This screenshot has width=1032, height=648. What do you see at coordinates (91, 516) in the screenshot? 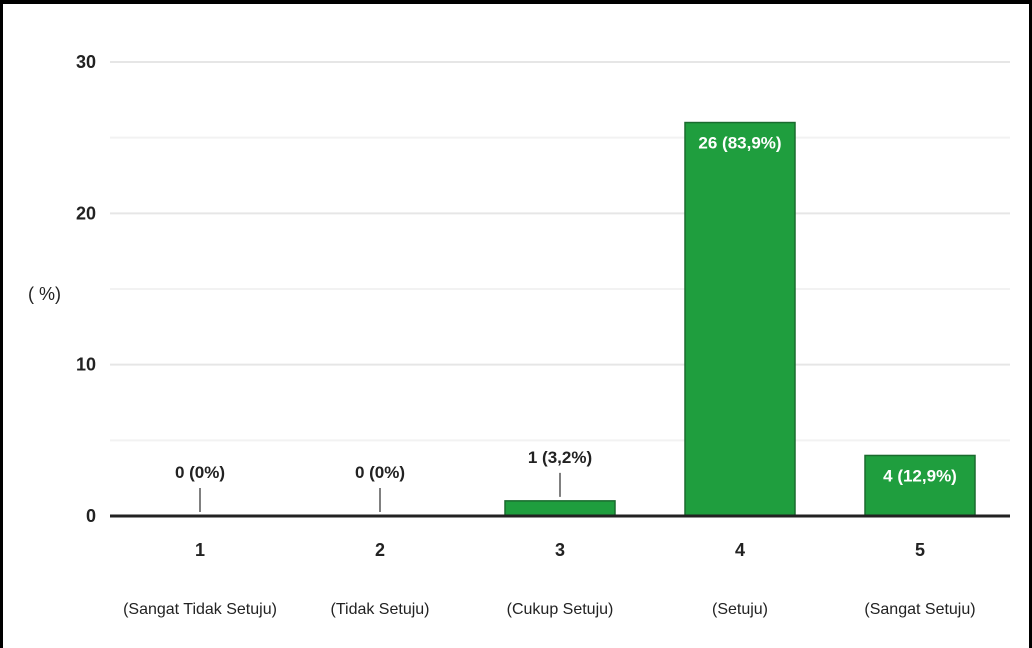
I see `y-tick-label: 0` at bounding box center [91, 516].